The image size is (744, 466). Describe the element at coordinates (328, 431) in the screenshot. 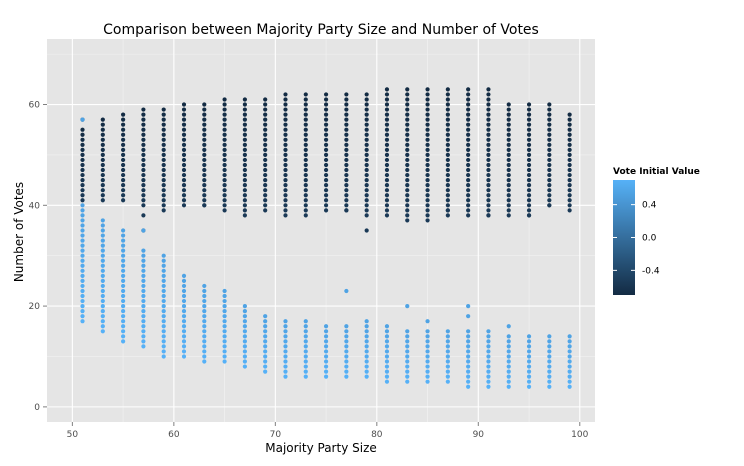

I see `x-axis-ticks: 50 60 70 80 90 100` at that location.